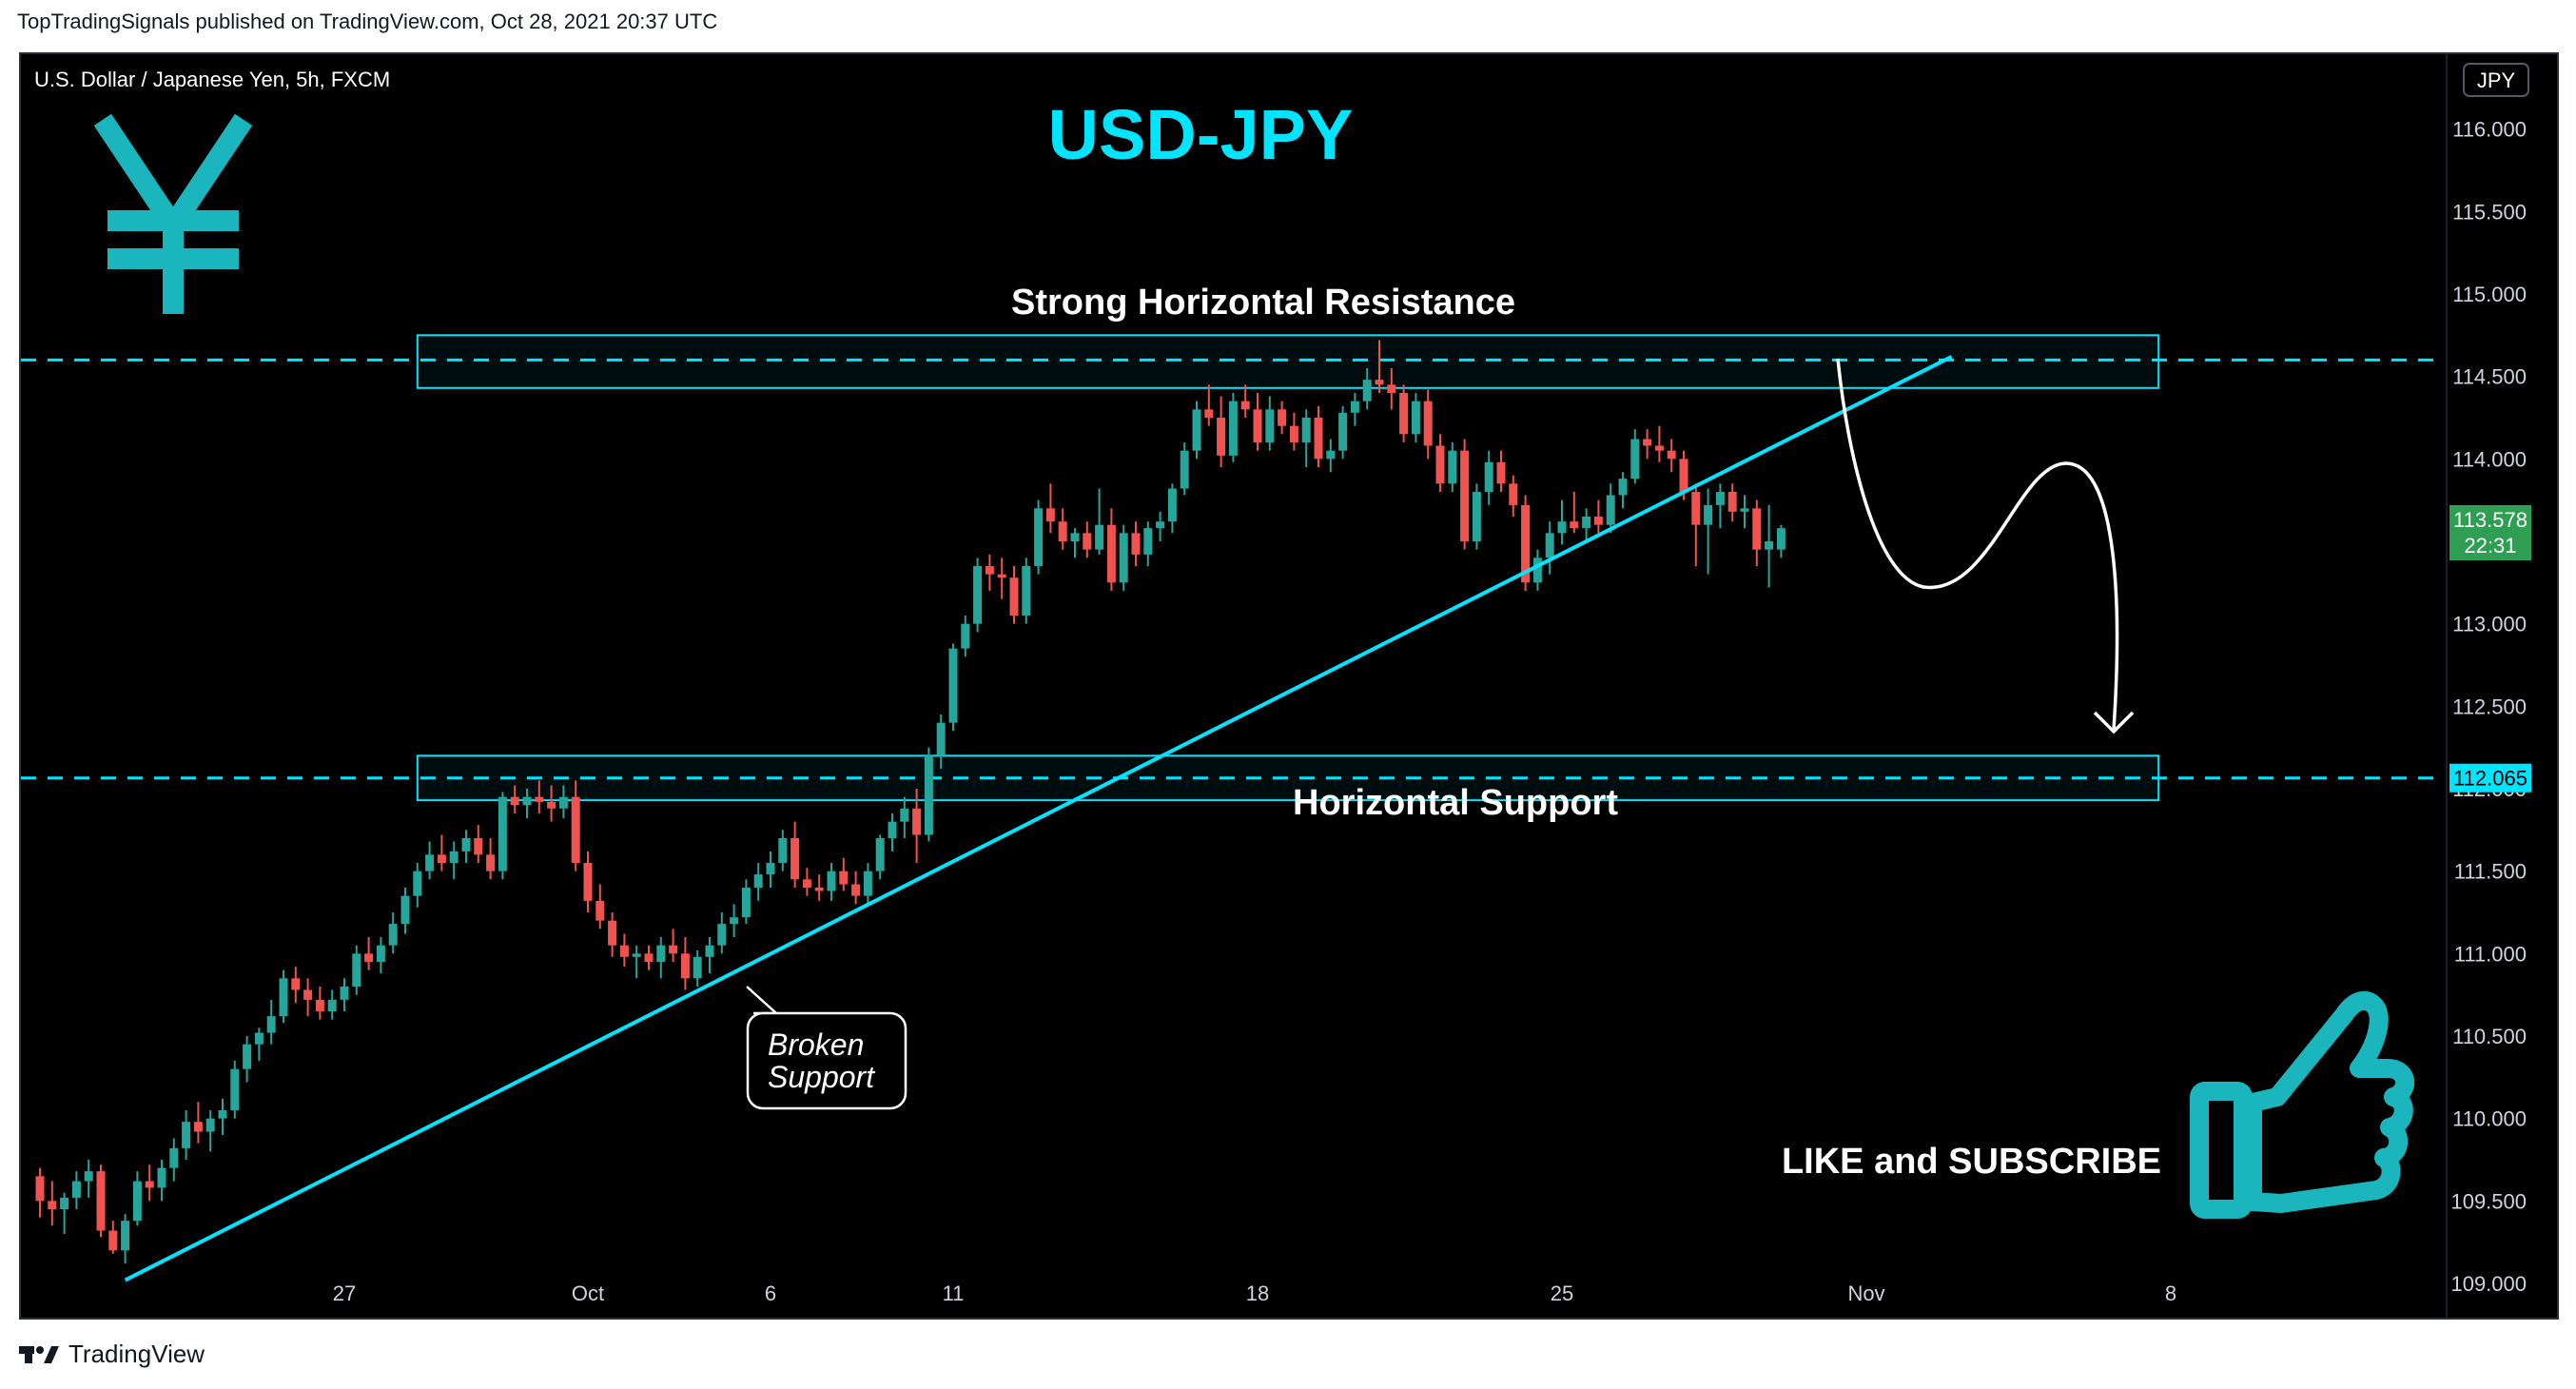 The image size is (2576, 1389). I want to click on thumbs-up-icon, so click(2303, 1104).